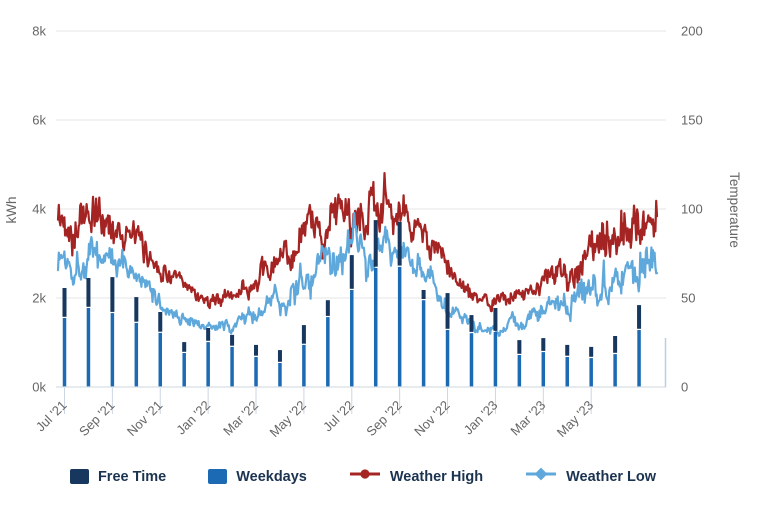  What do you see at coordinates (39, 387) in the screenshot?
I see `left-axis-tick: 0k` at bounding box center [39, 387].